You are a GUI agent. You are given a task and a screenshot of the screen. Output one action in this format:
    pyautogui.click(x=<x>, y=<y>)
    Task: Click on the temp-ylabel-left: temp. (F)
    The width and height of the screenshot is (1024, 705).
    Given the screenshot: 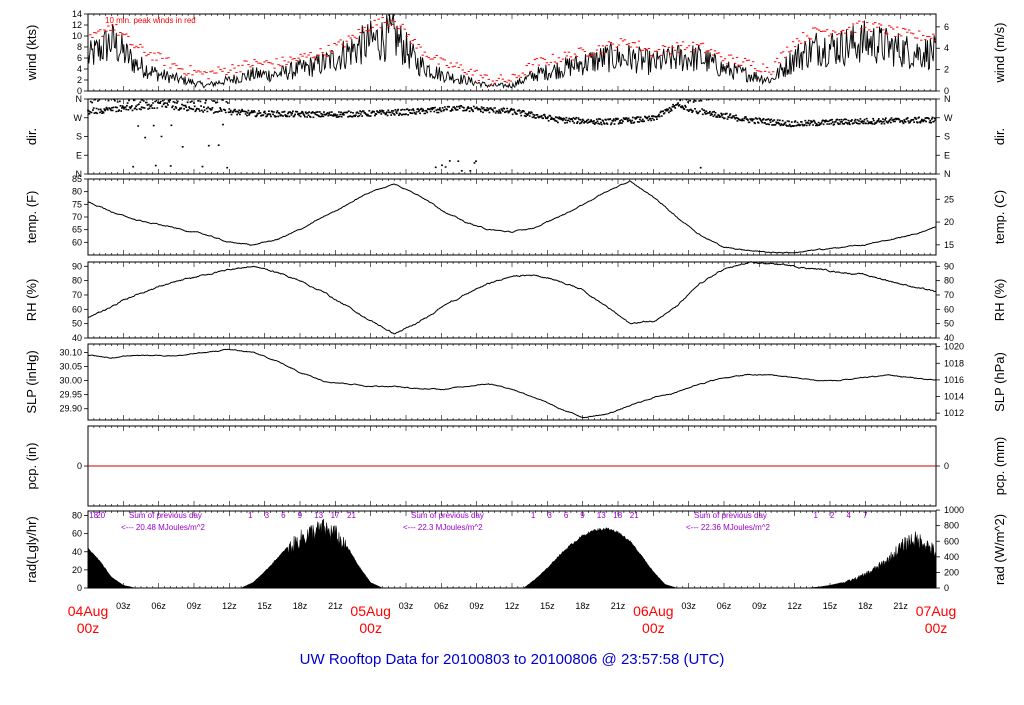 What is the action you would take?
    pyautogui.click(x=31, y=217)
    